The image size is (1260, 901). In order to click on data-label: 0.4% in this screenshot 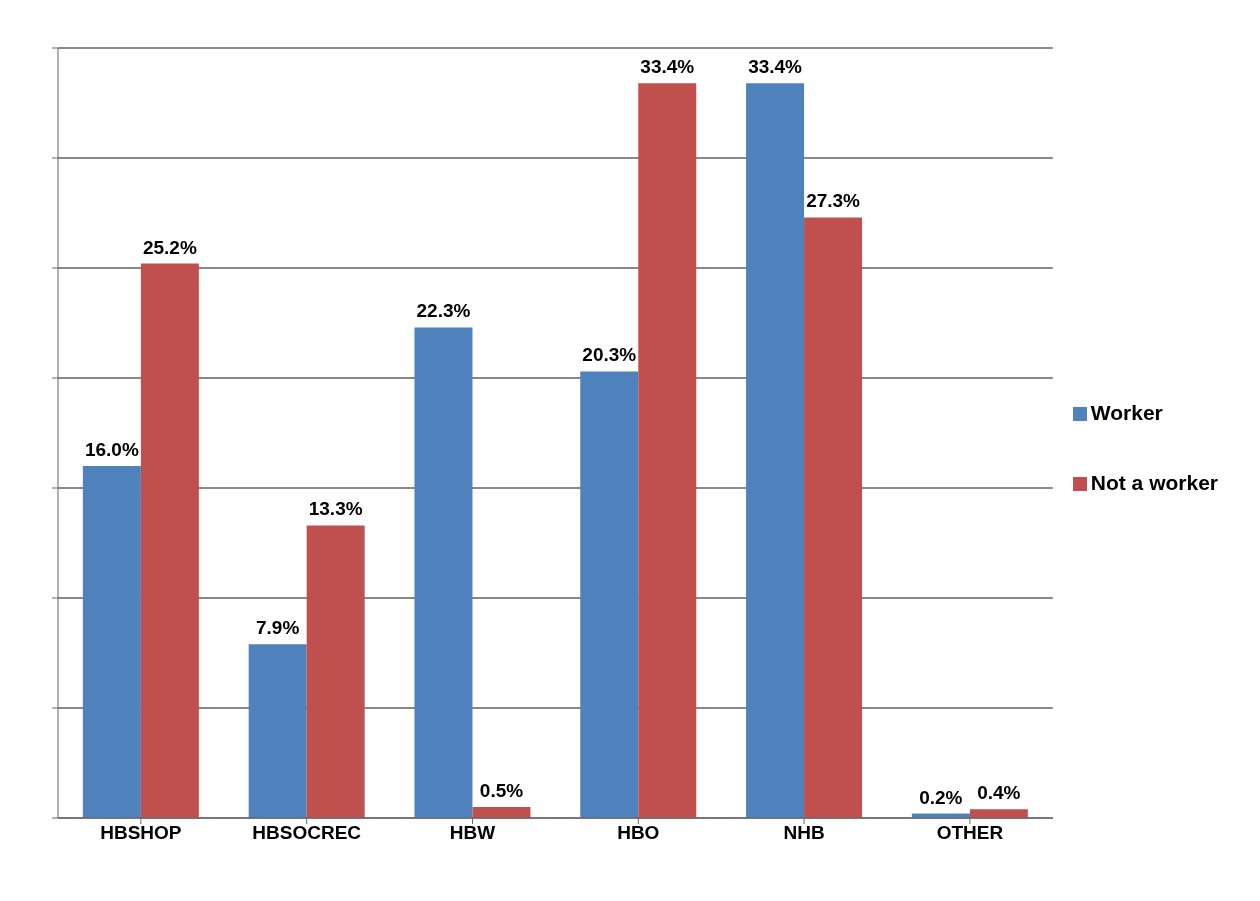, I will do `click(999, 793)`.